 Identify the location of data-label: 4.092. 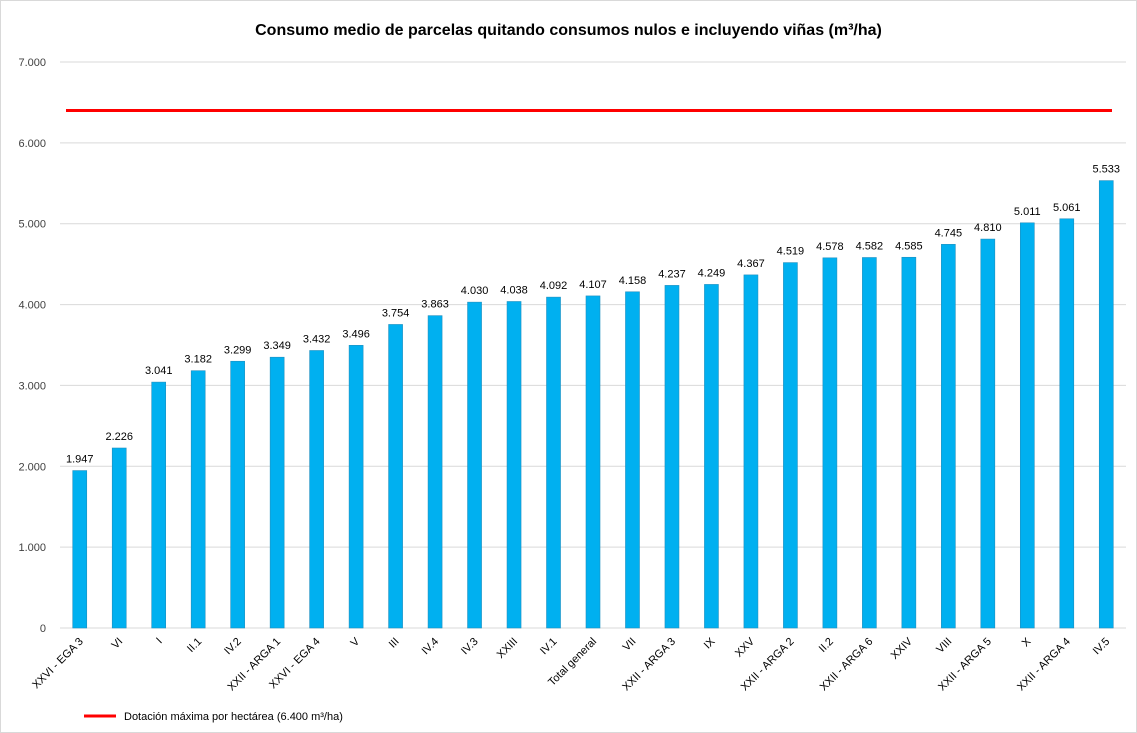
(554, 286).